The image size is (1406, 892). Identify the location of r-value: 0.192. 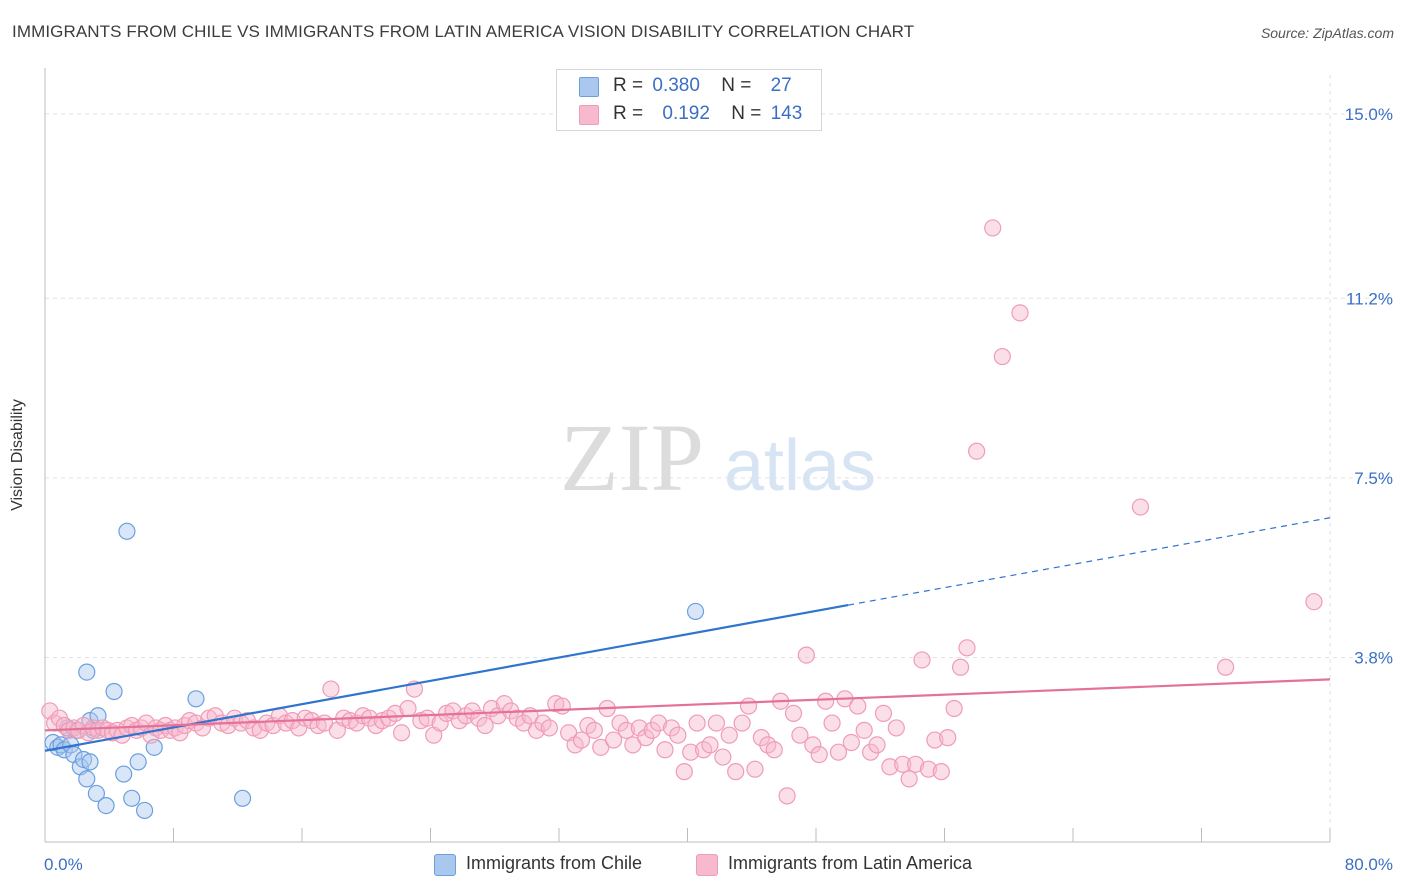
(686, 113).